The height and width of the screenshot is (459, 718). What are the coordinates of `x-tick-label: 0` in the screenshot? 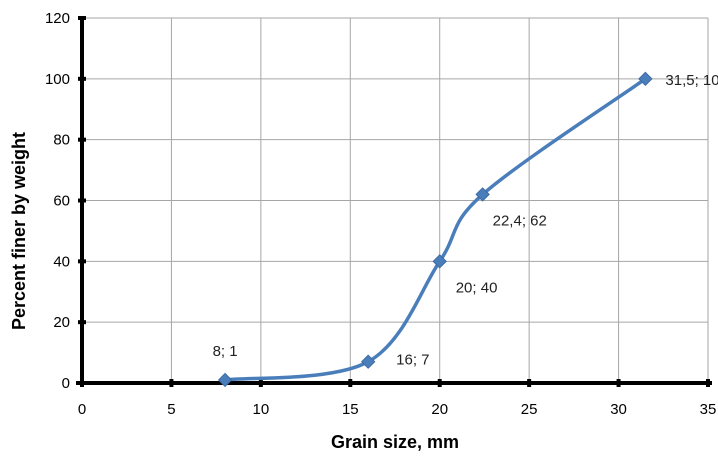 It's located at (82, 409).